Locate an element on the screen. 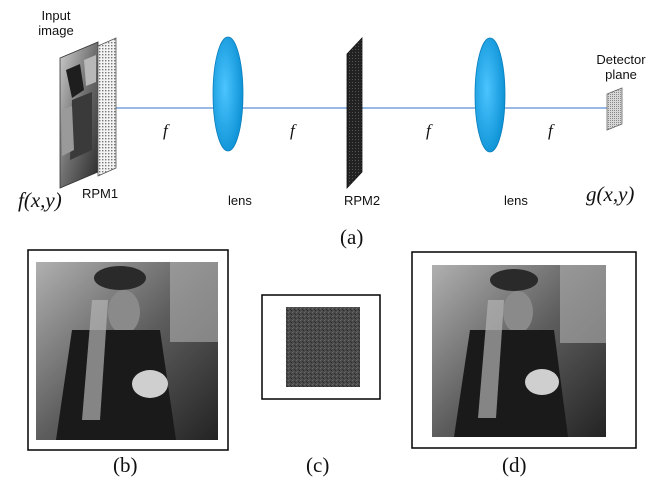 This screenshot has height=483, width=662. input-image-label: Input image is located at coordinates (56, 23).